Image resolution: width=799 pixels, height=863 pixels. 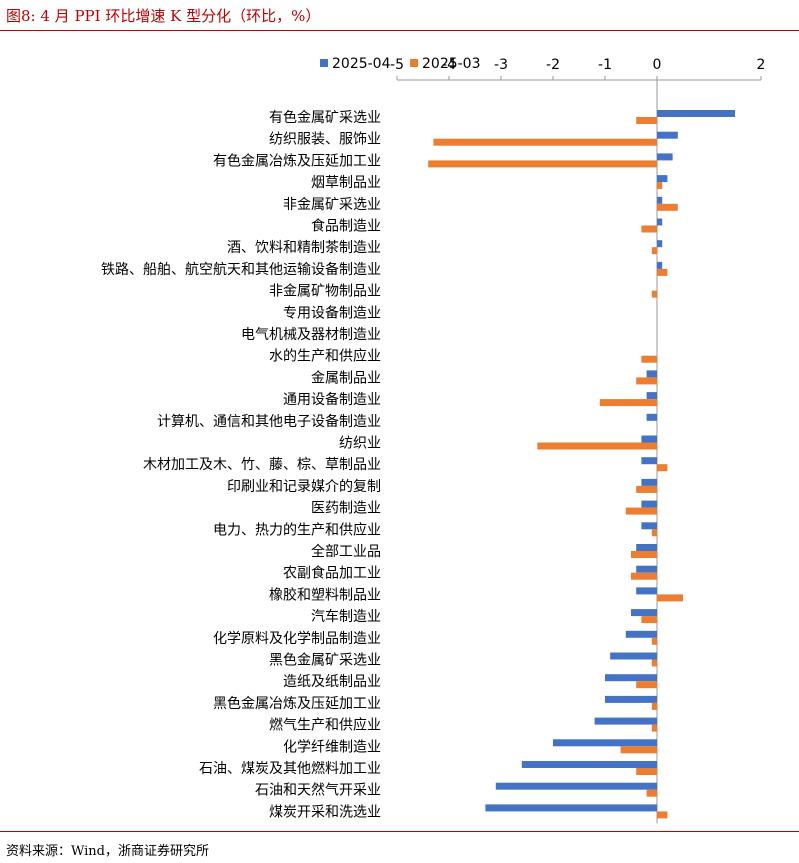 I want to click on category-label: 非金属矿采选业, so click(x=332, y=205).